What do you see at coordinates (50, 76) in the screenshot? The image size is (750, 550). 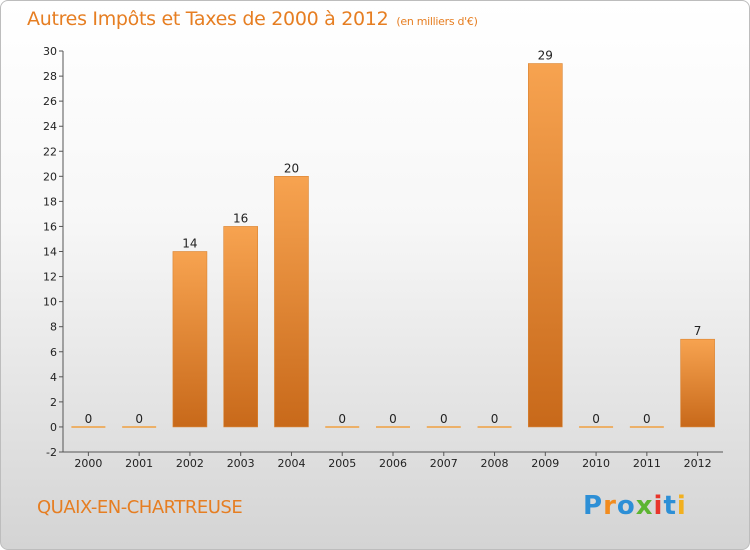 I see `y-tick-label: 28` at bounding box center [50, 76].